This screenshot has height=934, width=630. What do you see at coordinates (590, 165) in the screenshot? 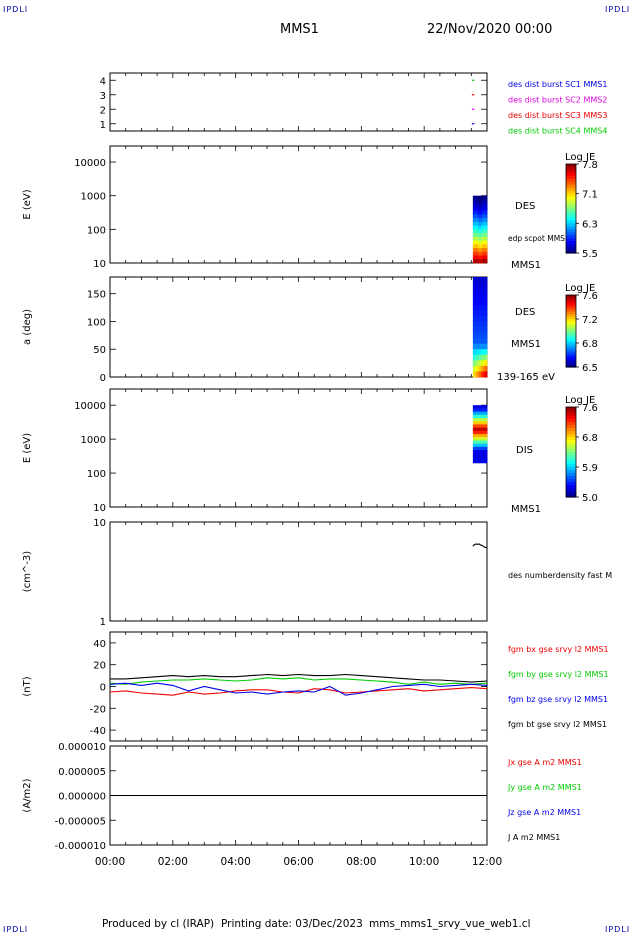
I see `colorbar-des-energy-tick-label: 7.8` at bounding box center [590, 165].